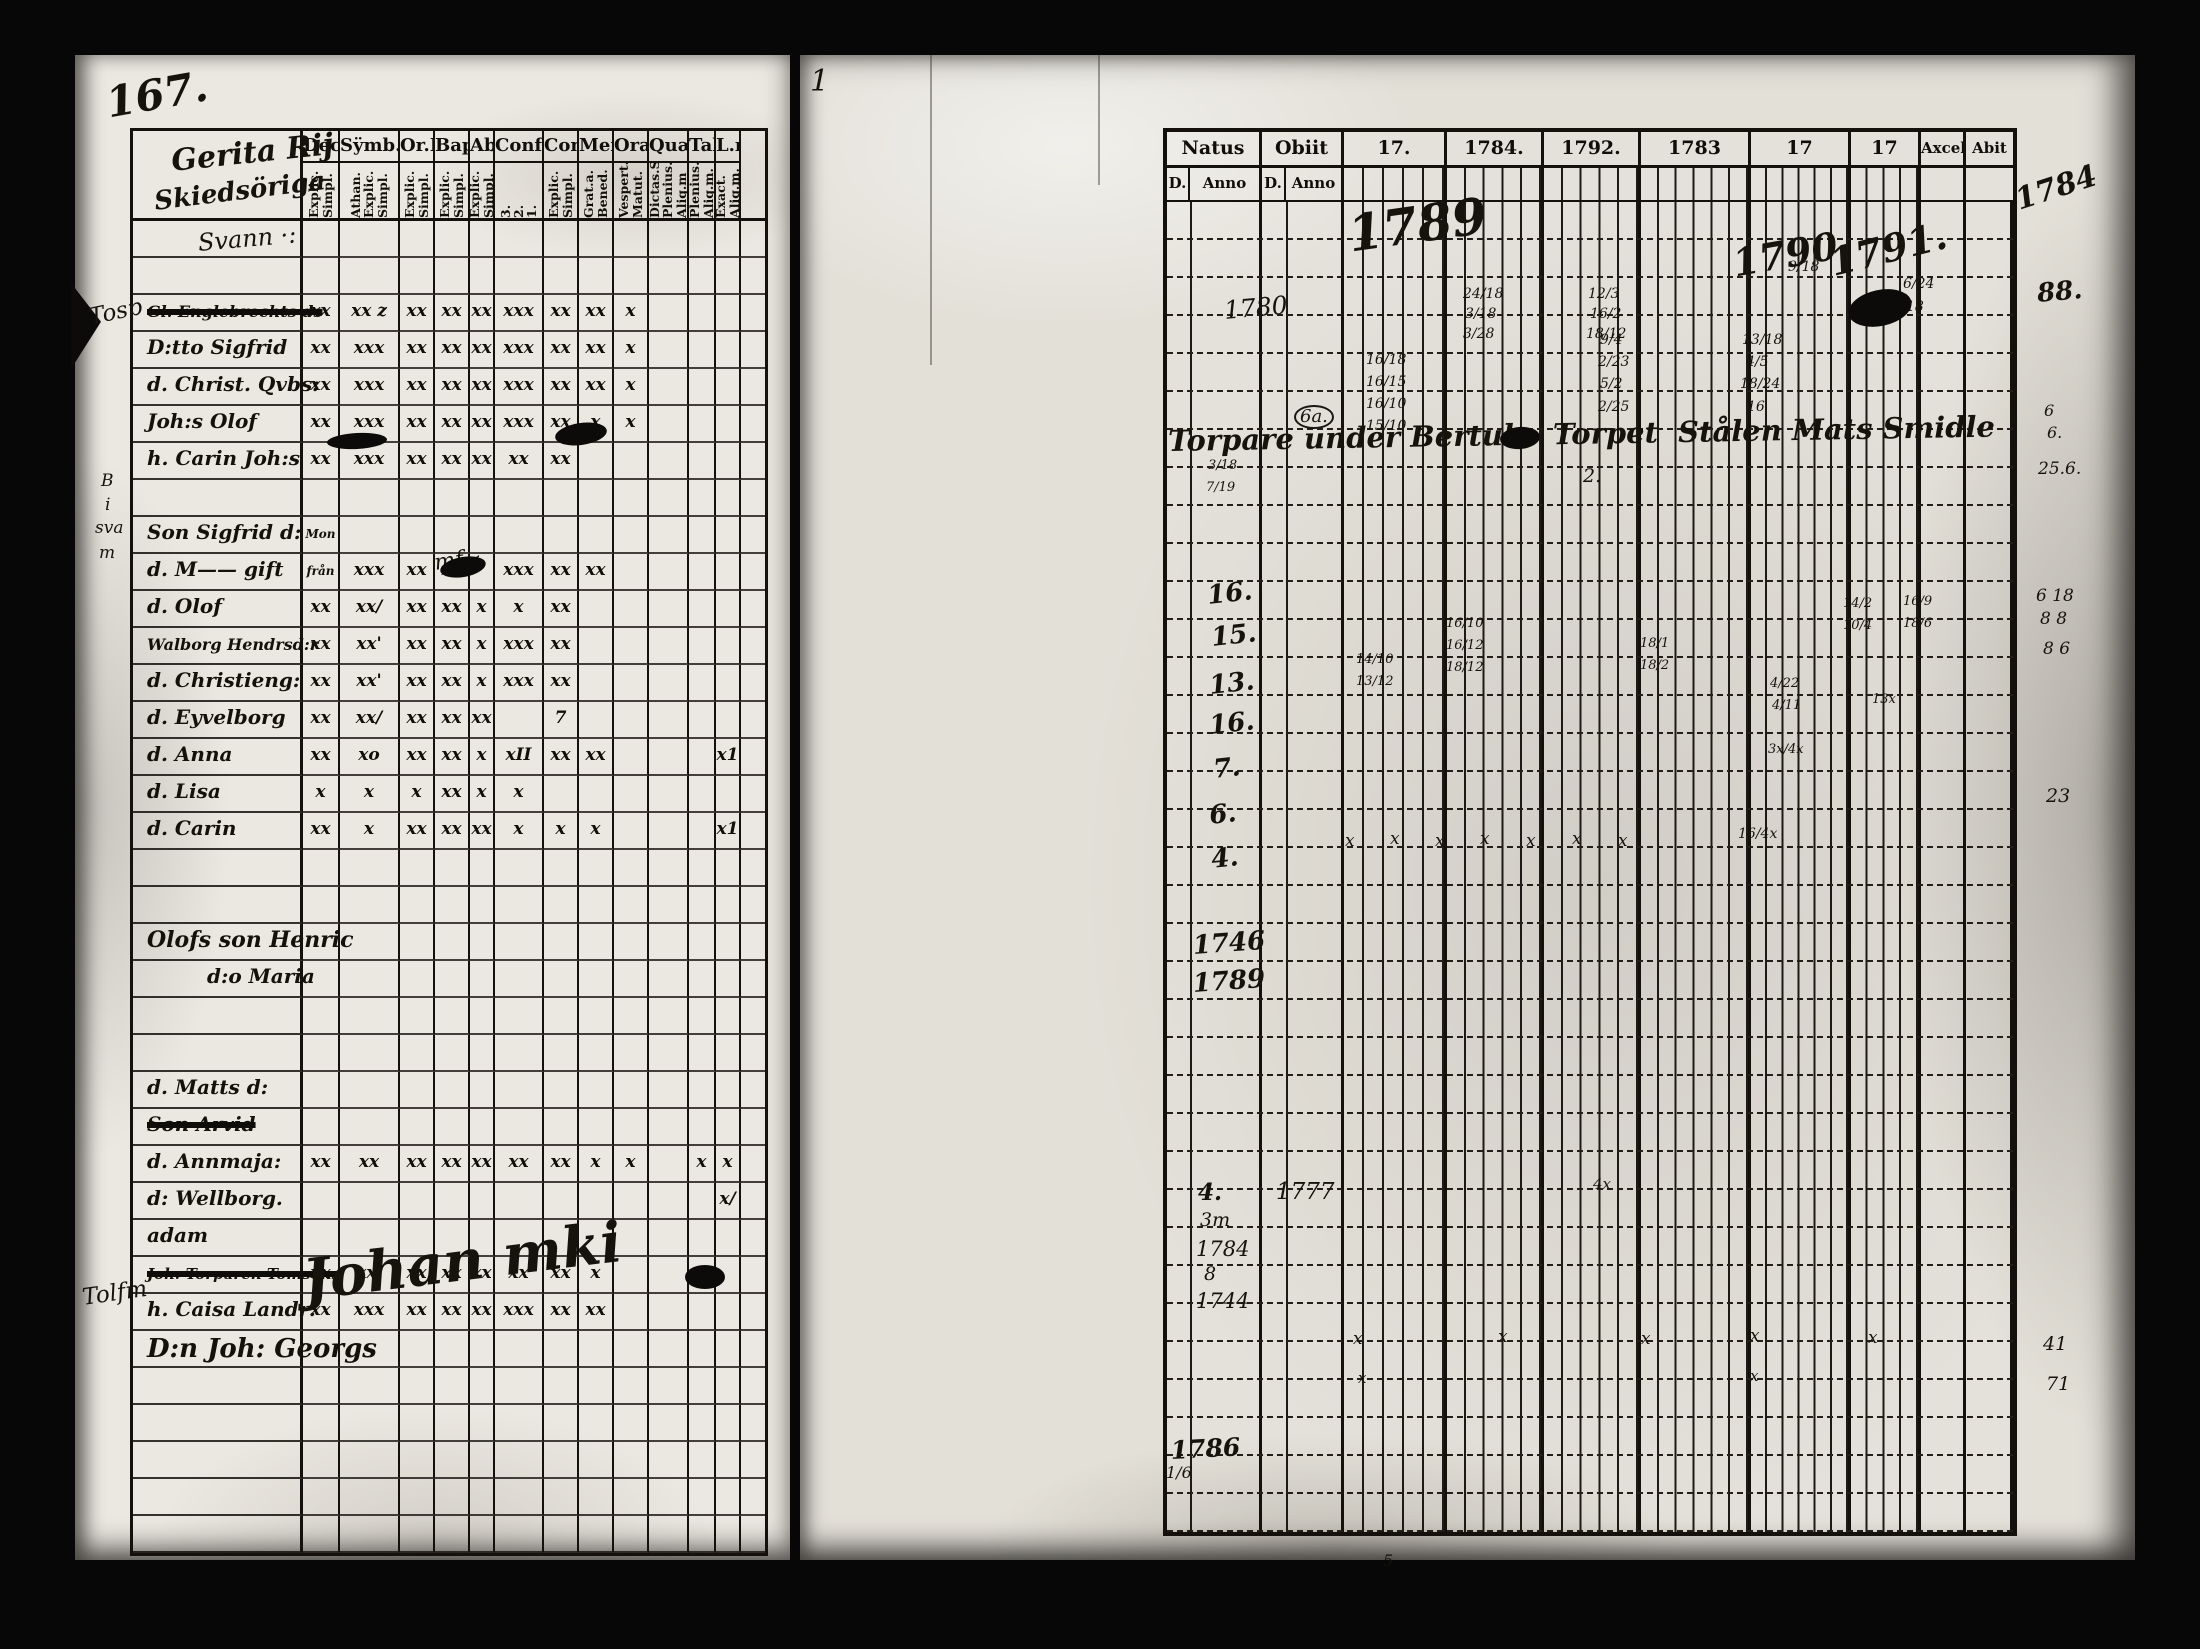 The height and width of the screenshot is (1649, 2200). I want to click on right-table-subheader: D. Anno D. Anno, so click(1590, 185).